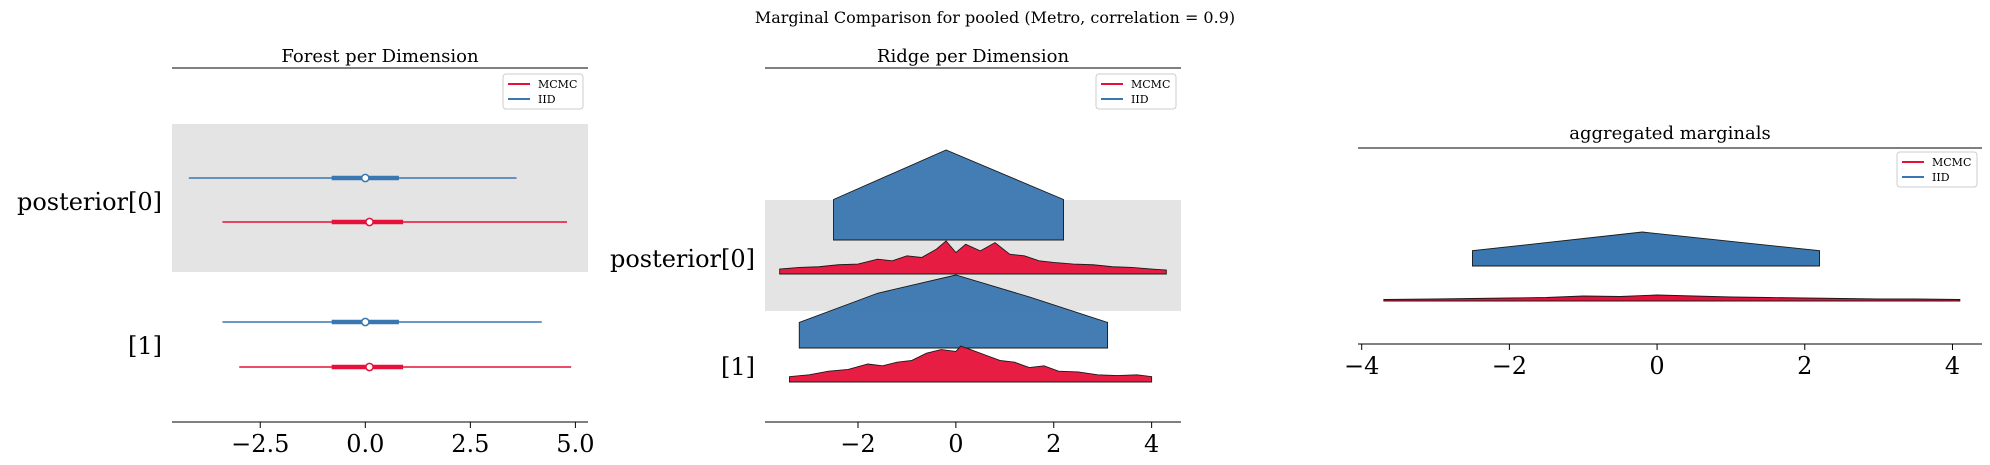  I want to click on forest-legend-frame, so click(543, 91).